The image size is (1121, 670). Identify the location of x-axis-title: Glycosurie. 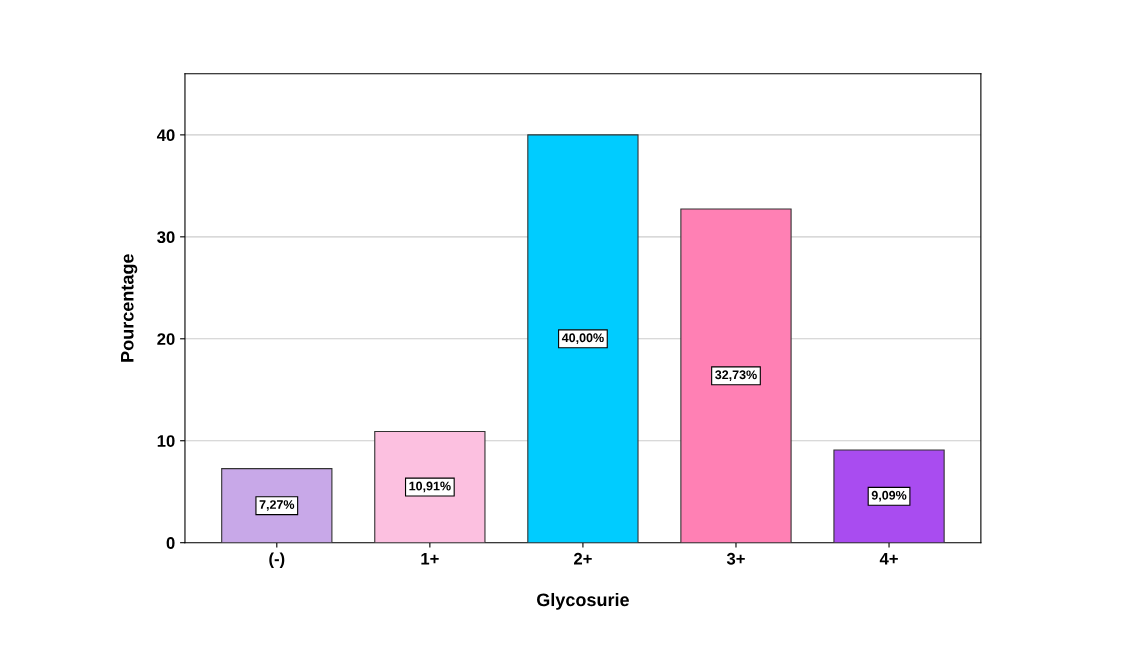
(583, 601).